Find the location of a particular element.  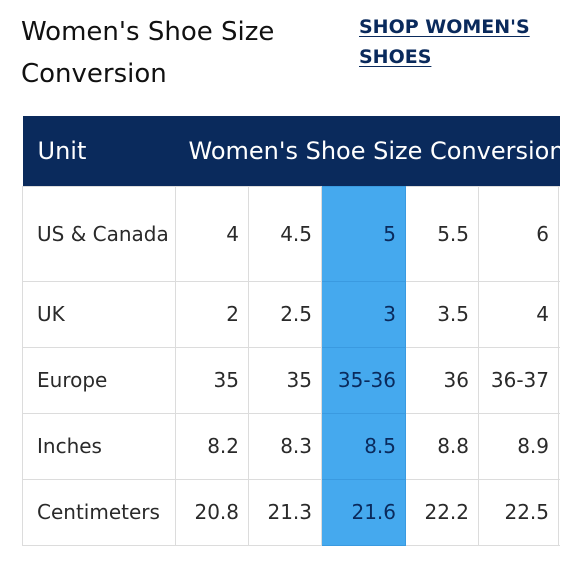

table-header-row: Unit Women's Shoe Size Conversion S is located at coordinates (291, 151).